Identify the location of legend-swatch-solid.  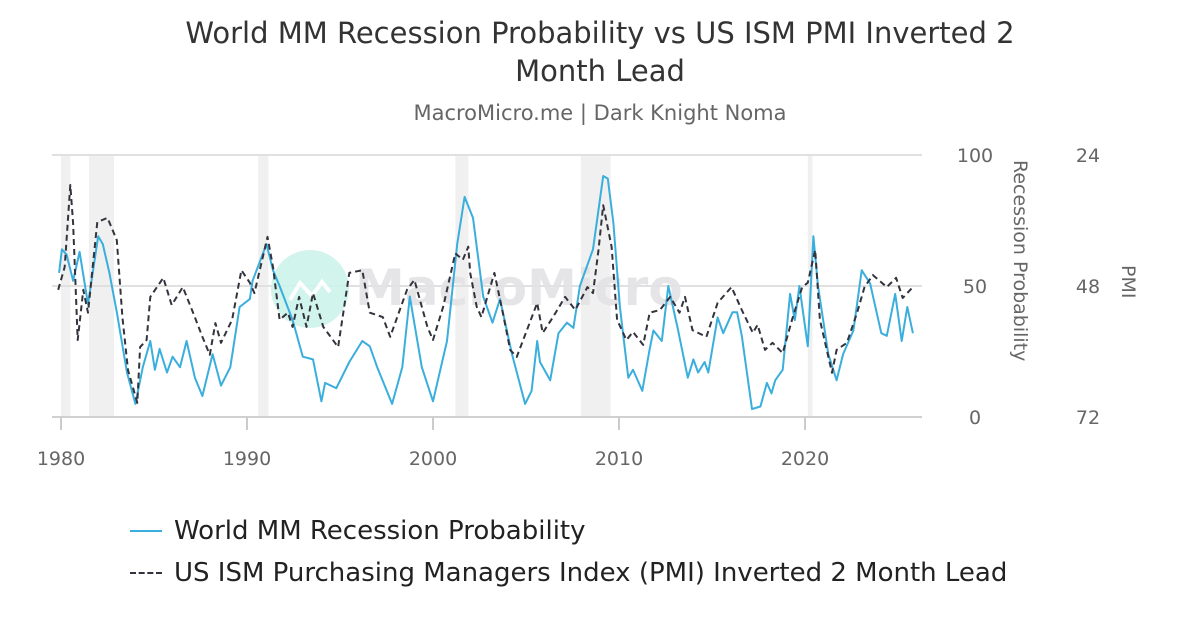
(146, 531).